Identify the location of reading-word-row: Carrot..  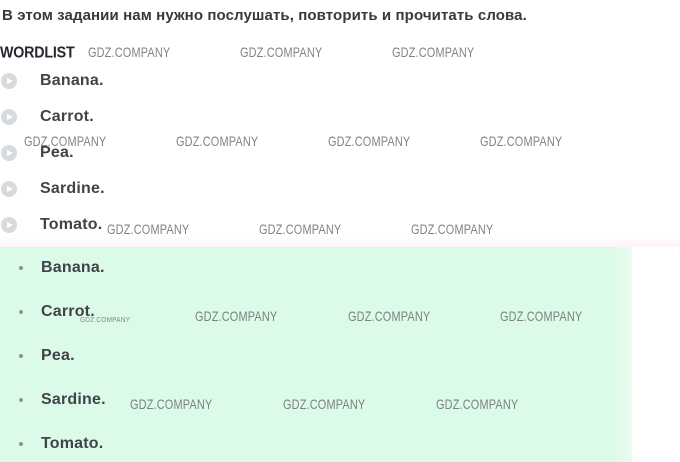
(47, 312).